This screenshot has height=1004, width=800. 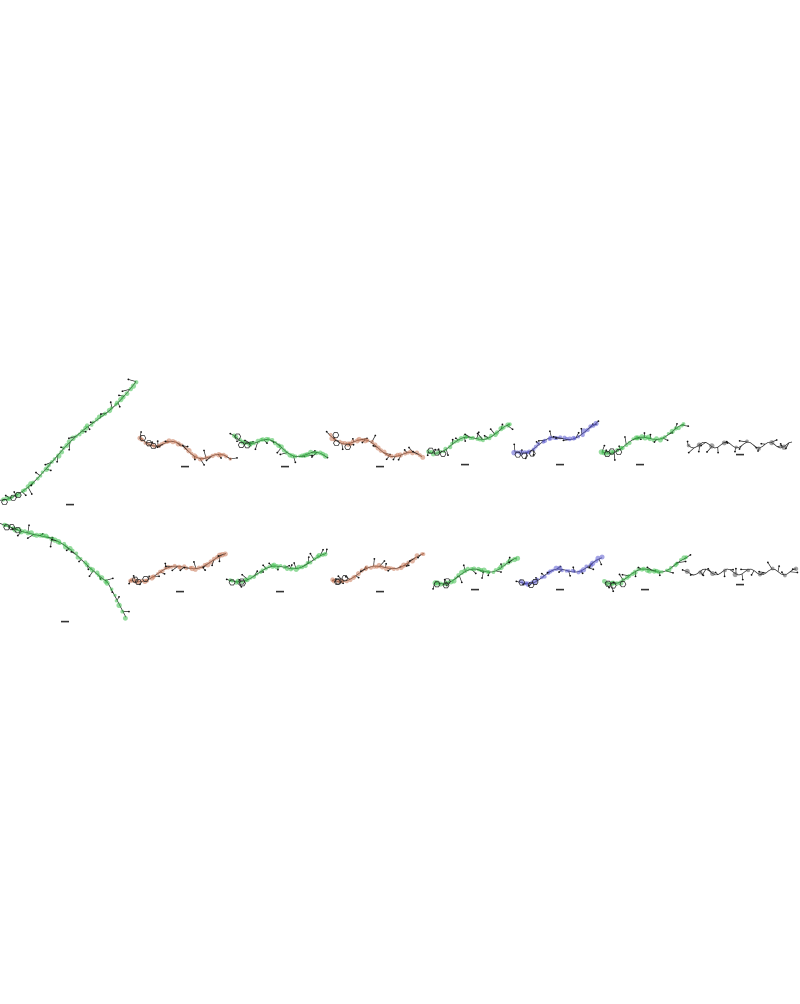 I want to click on row-bottom, so click(x=399, y=572).